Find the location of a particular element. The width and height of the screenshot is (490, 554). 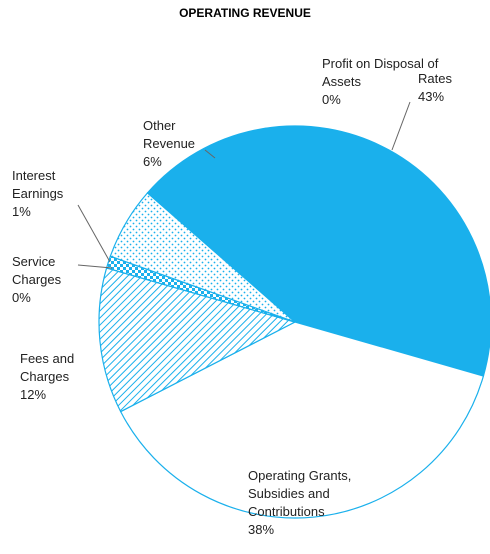

slice-percent: 1% is located at coordinates (21, 211).